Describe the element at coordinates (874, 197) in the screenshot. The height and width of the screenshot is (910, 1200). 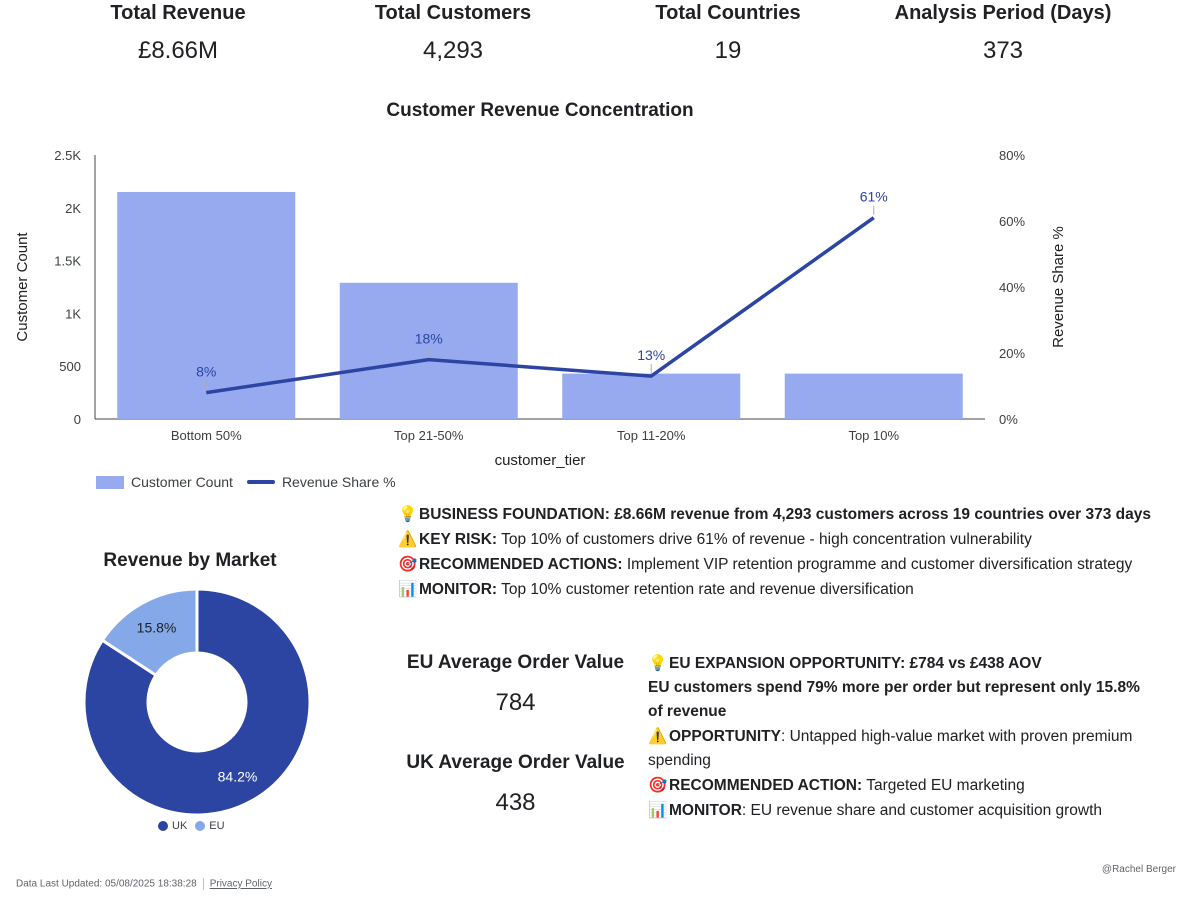
I see `data-label: 61%` at that location.